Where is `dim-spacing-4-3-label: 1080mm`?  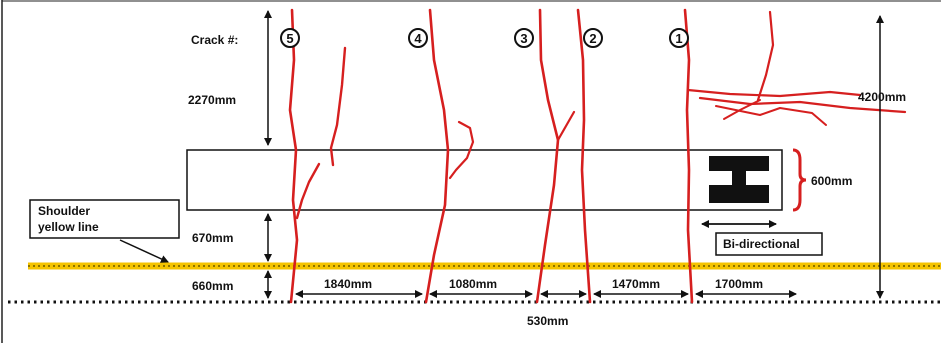 dim-spacing-4-3-label: 1080mm is located at coordinates (473, 284).